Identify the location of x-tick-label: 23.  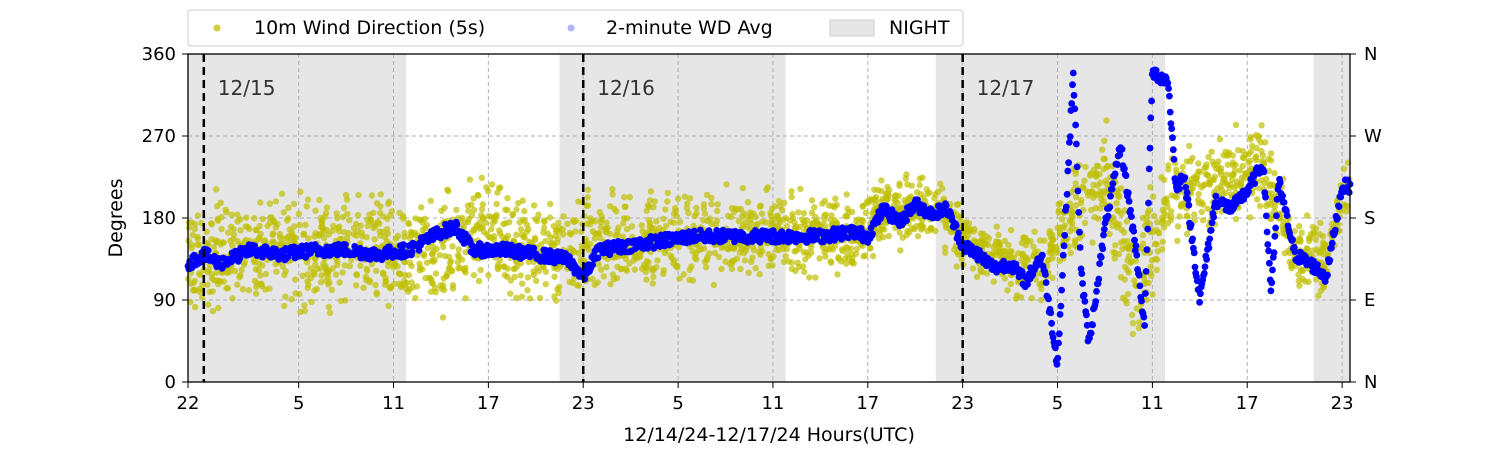
(583, 403).